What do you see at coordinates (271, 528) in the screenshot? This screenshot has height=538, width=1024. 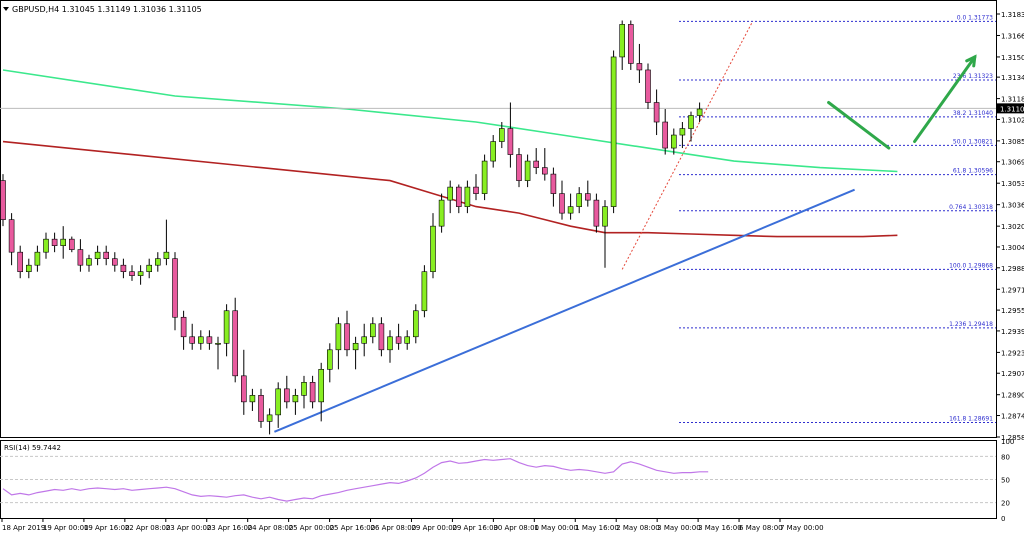 I see `x-tick-label: 24 Apr 08:00` at bounding box center [271, 528].